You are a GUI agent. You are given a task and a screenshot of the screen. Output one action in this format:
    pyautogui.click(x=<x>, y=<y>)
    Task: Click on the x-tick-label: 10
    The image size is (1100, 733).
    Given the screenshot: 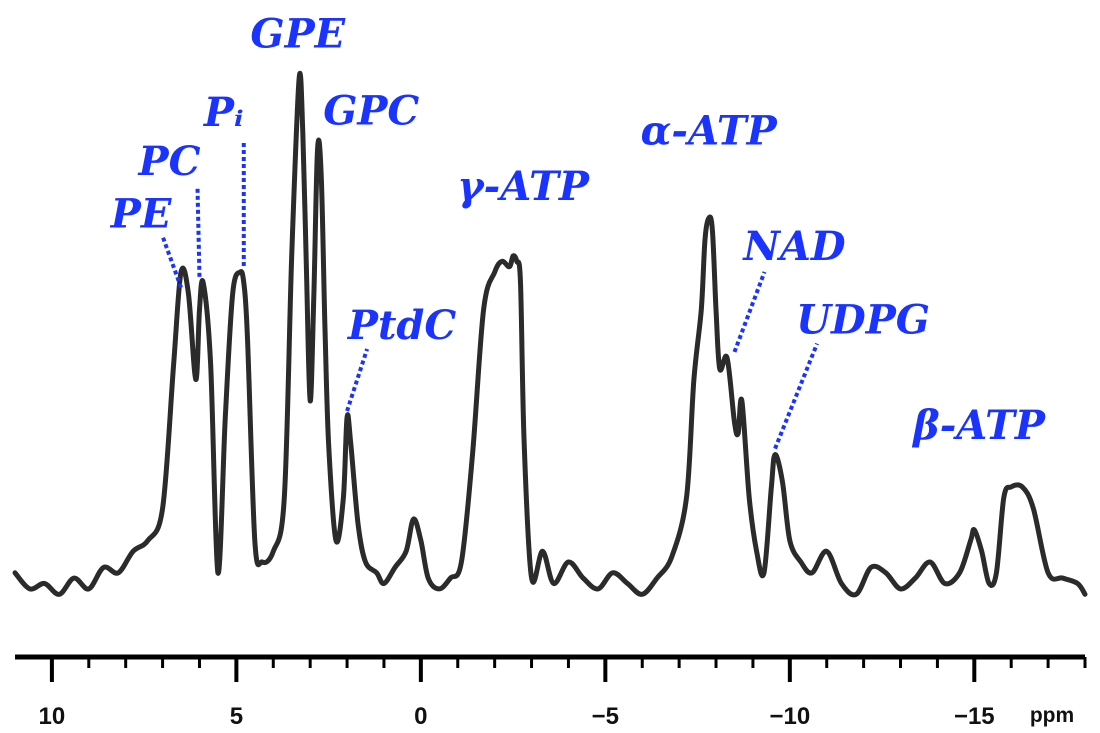 What is the action you would take?
    pyautogui.click(x=52, y=716)
    